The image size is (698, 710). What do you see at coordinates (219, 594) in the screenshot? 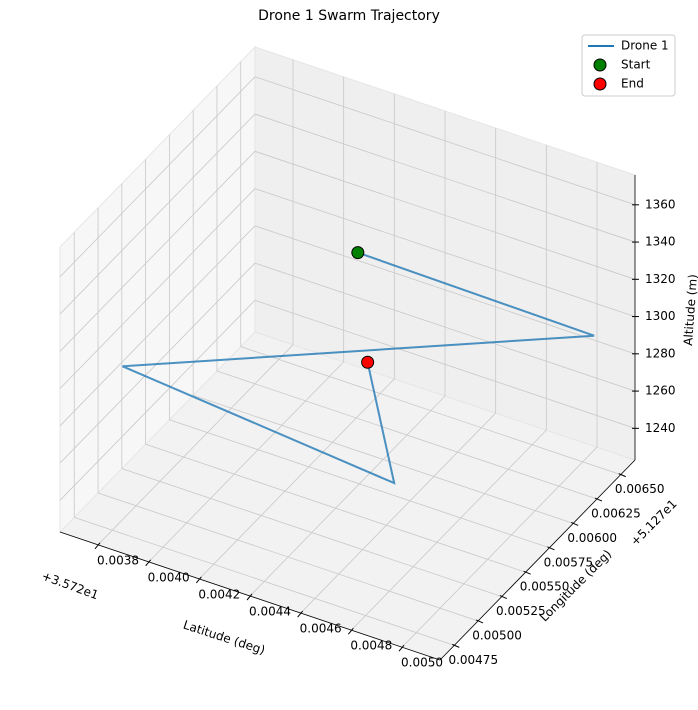
I see `x-tick-label: 0.0042` at bounding box center [219, 594].